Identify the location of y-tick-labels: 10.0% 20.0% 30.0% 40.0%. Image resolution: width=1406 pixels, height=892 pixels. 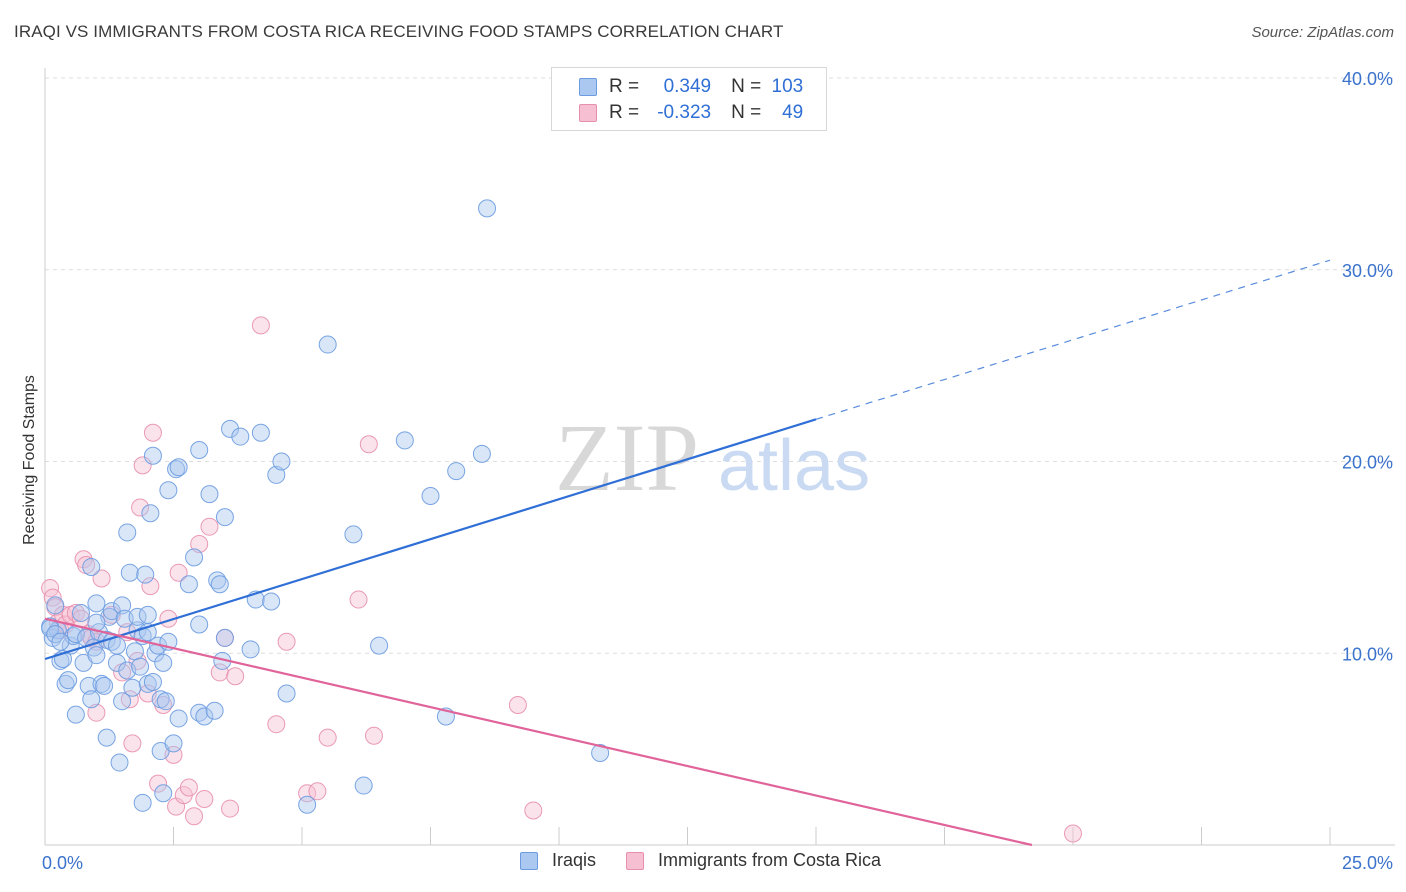
(1367, 366).